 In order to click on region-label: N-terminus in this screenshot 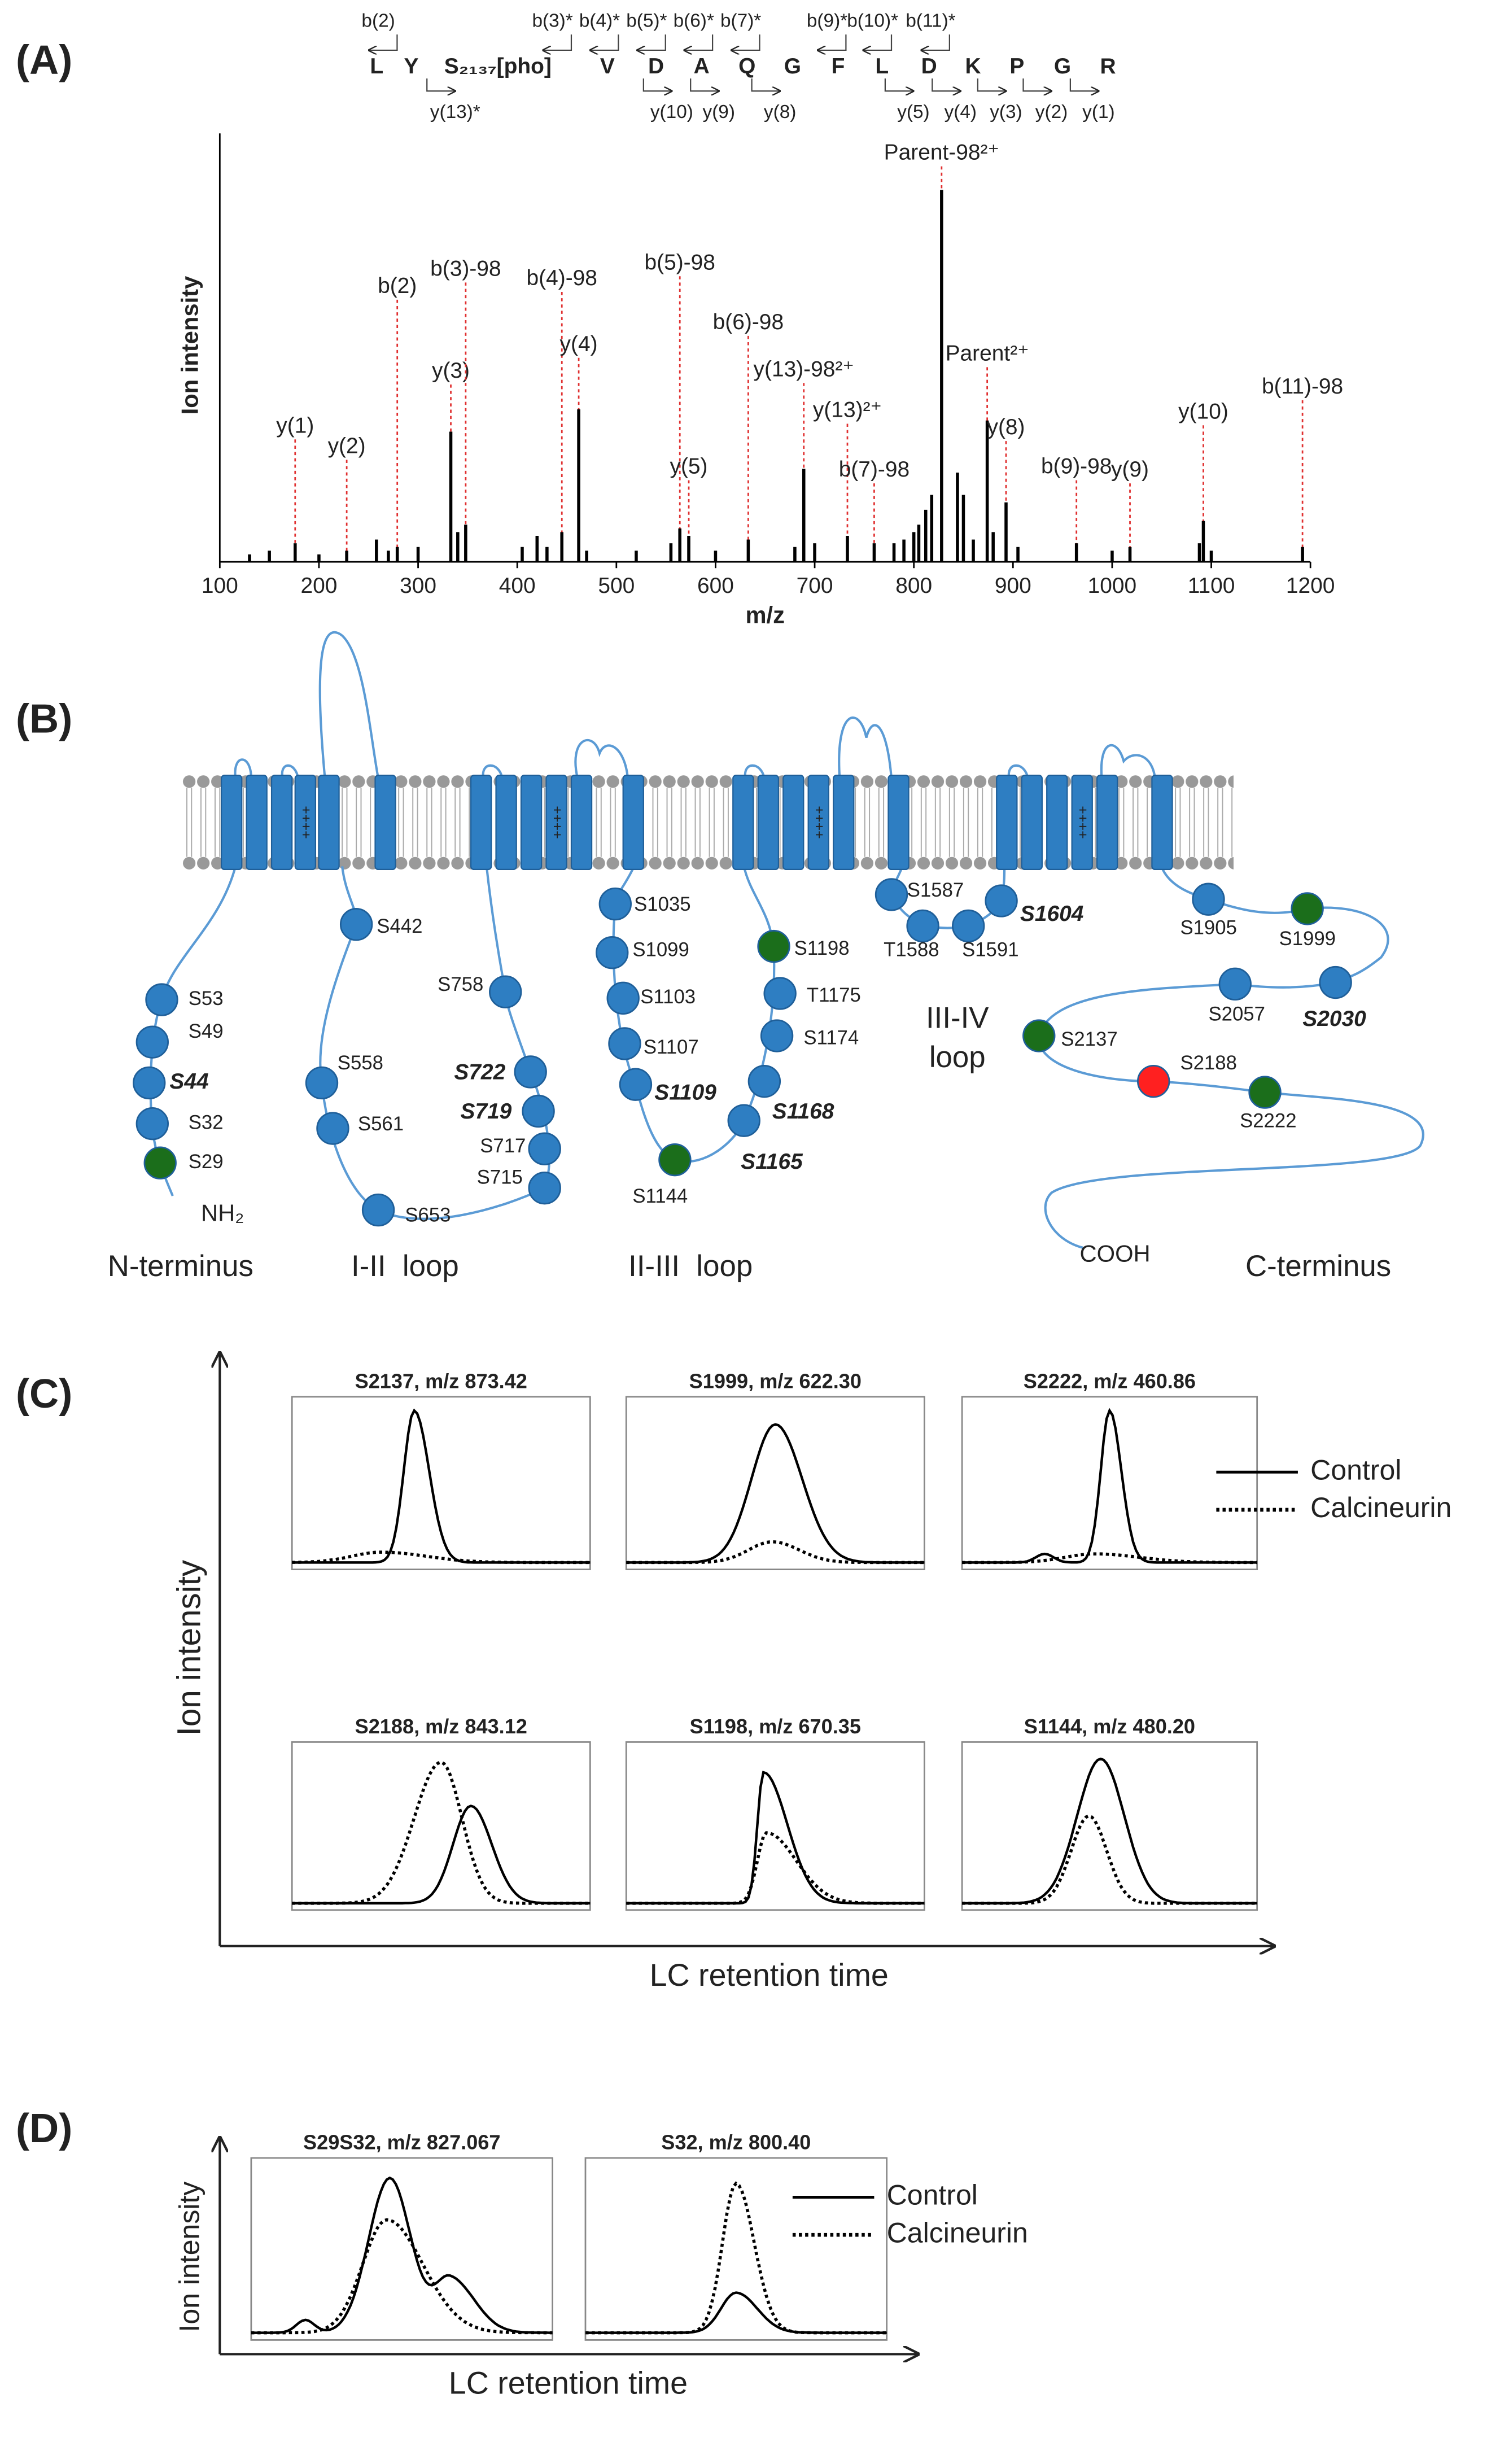, I will do `click(180, 1266)`.